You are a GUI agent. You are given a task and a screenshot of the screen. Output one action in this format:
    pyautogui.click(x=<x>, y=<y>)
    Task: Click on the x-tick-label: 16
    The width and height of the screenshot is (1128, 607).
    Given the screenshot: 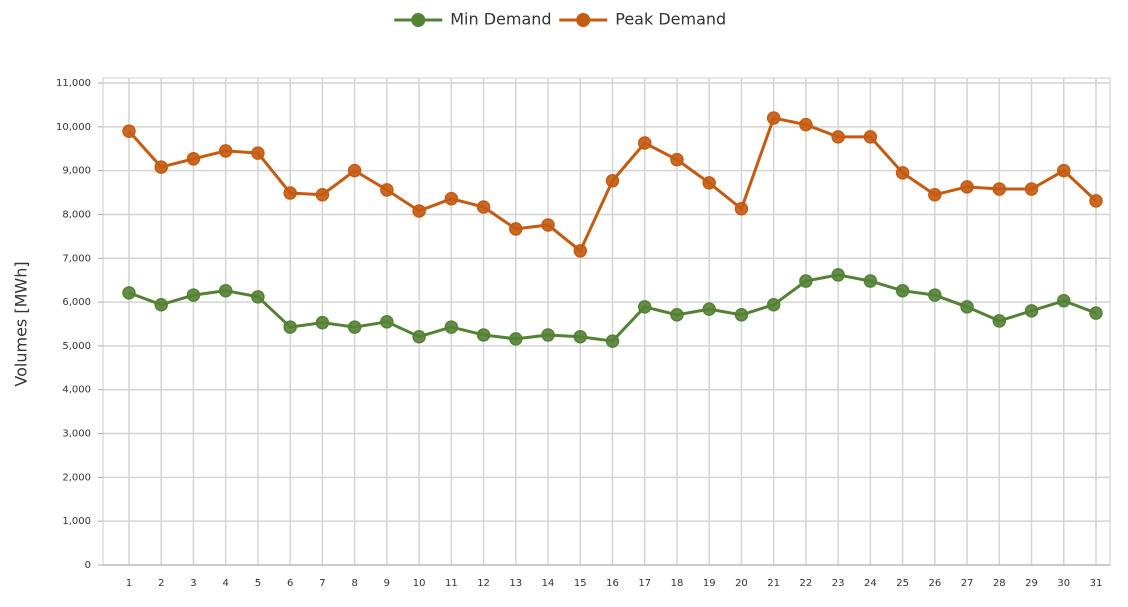 What is the action you would take?
    pyautogui.click(x=612, y=583)
    